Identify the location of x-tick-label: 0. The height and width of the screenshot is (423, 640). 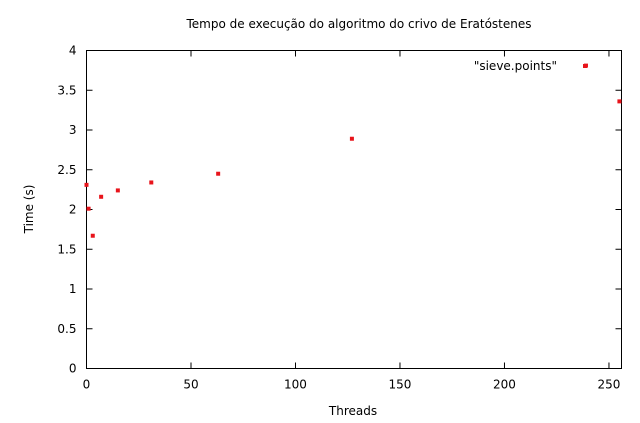
(87, 385).